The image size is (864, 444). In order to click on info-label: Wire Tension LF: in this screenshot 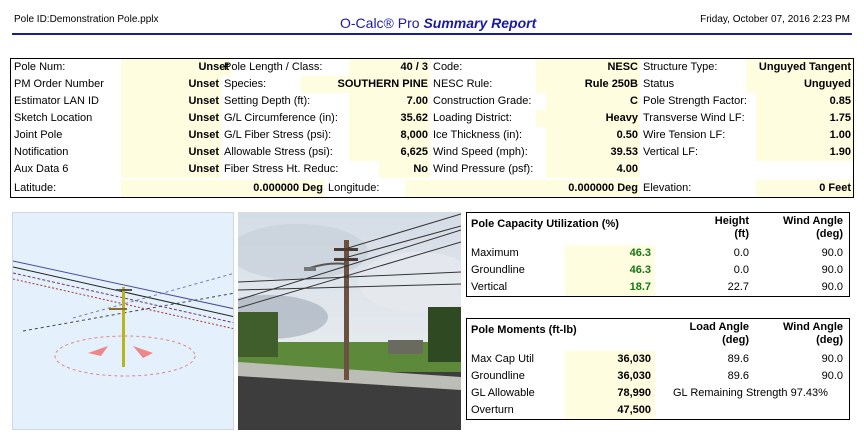, I will do `click(684, 135)`.